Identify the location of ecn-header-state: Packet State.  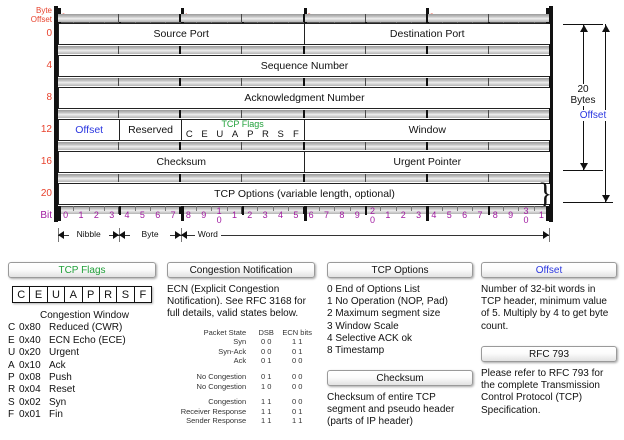
(225, 332).